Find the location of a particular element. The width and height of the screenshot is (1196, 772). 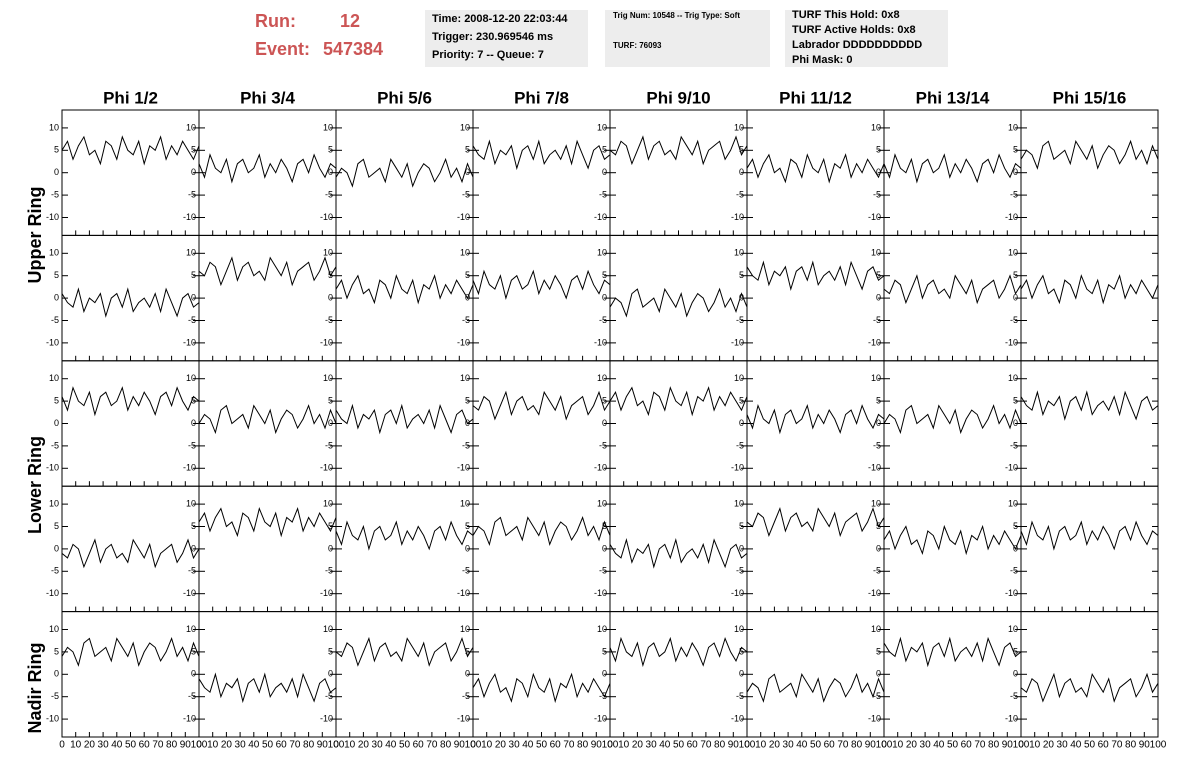

info-line: Priority: 7 -- Queue: 7 is located at coordinates (488, 55).